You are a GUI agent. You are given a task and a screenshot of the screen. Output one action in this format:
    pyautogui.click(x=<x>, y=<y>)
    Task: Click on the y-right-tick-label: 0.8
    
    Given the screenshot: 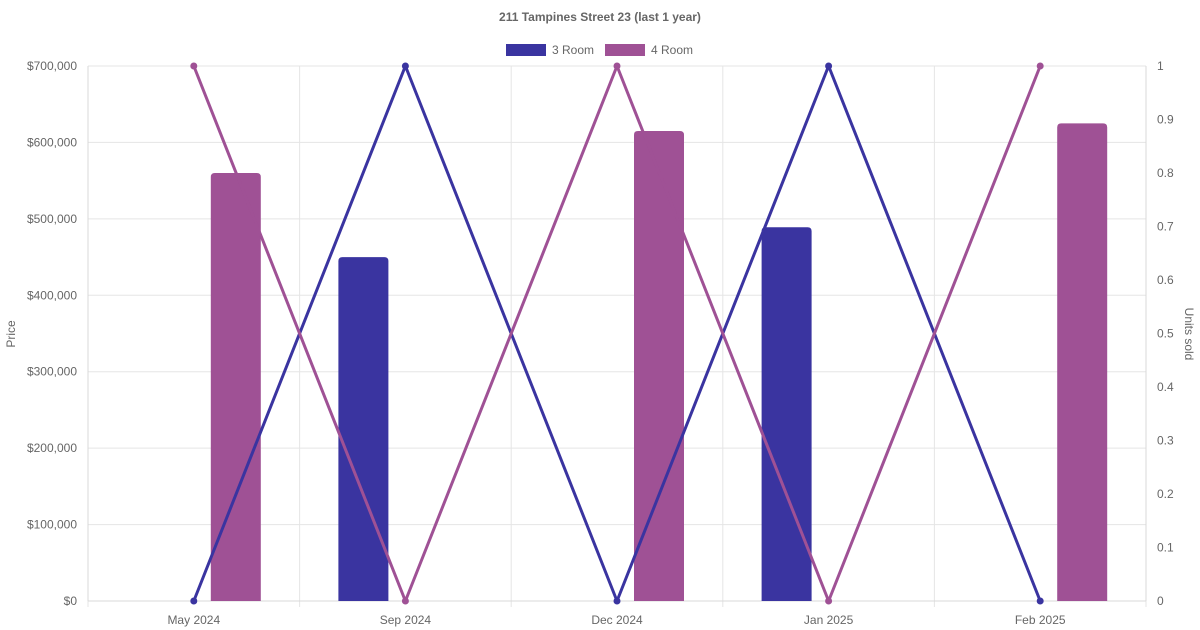 What is the action you would take?
    pyautogui.click(x=1165, y=173)
    